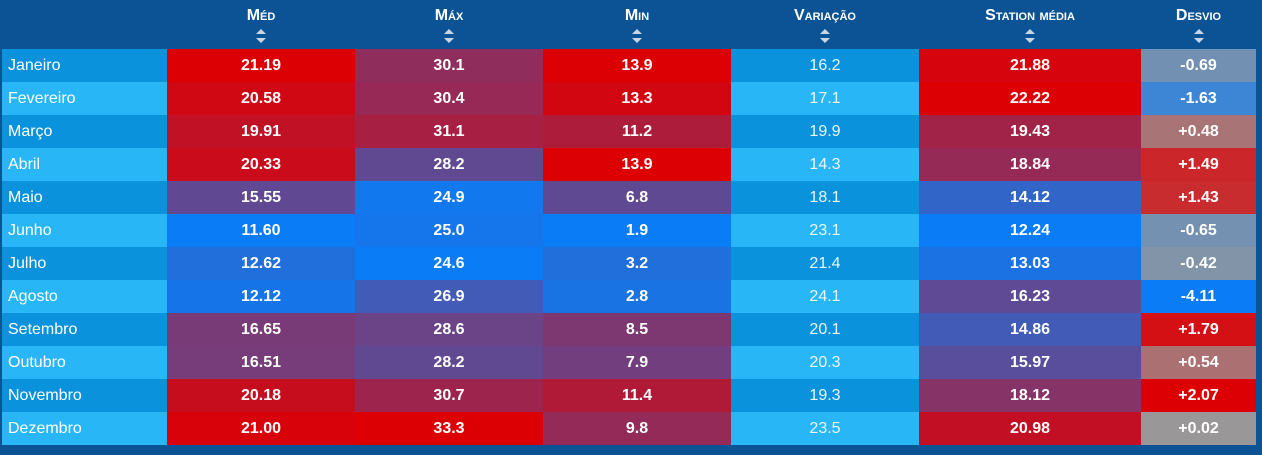 This screenshot has height=455, width=1262. I want to click on column-header-station: Station média, so click(1030, 25).